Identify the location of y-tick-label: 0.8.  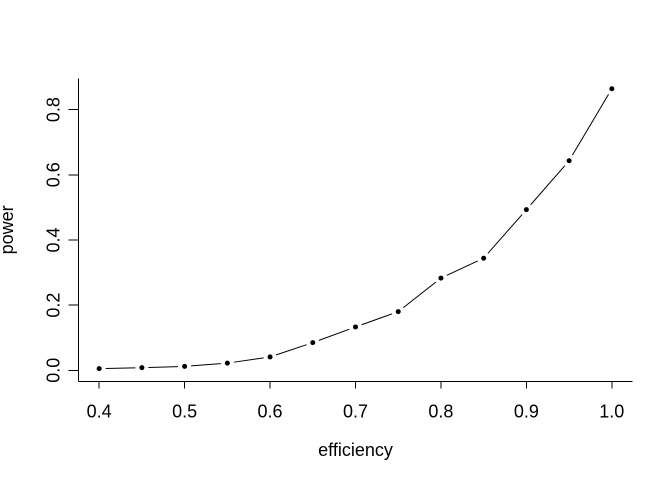
(54, 109).